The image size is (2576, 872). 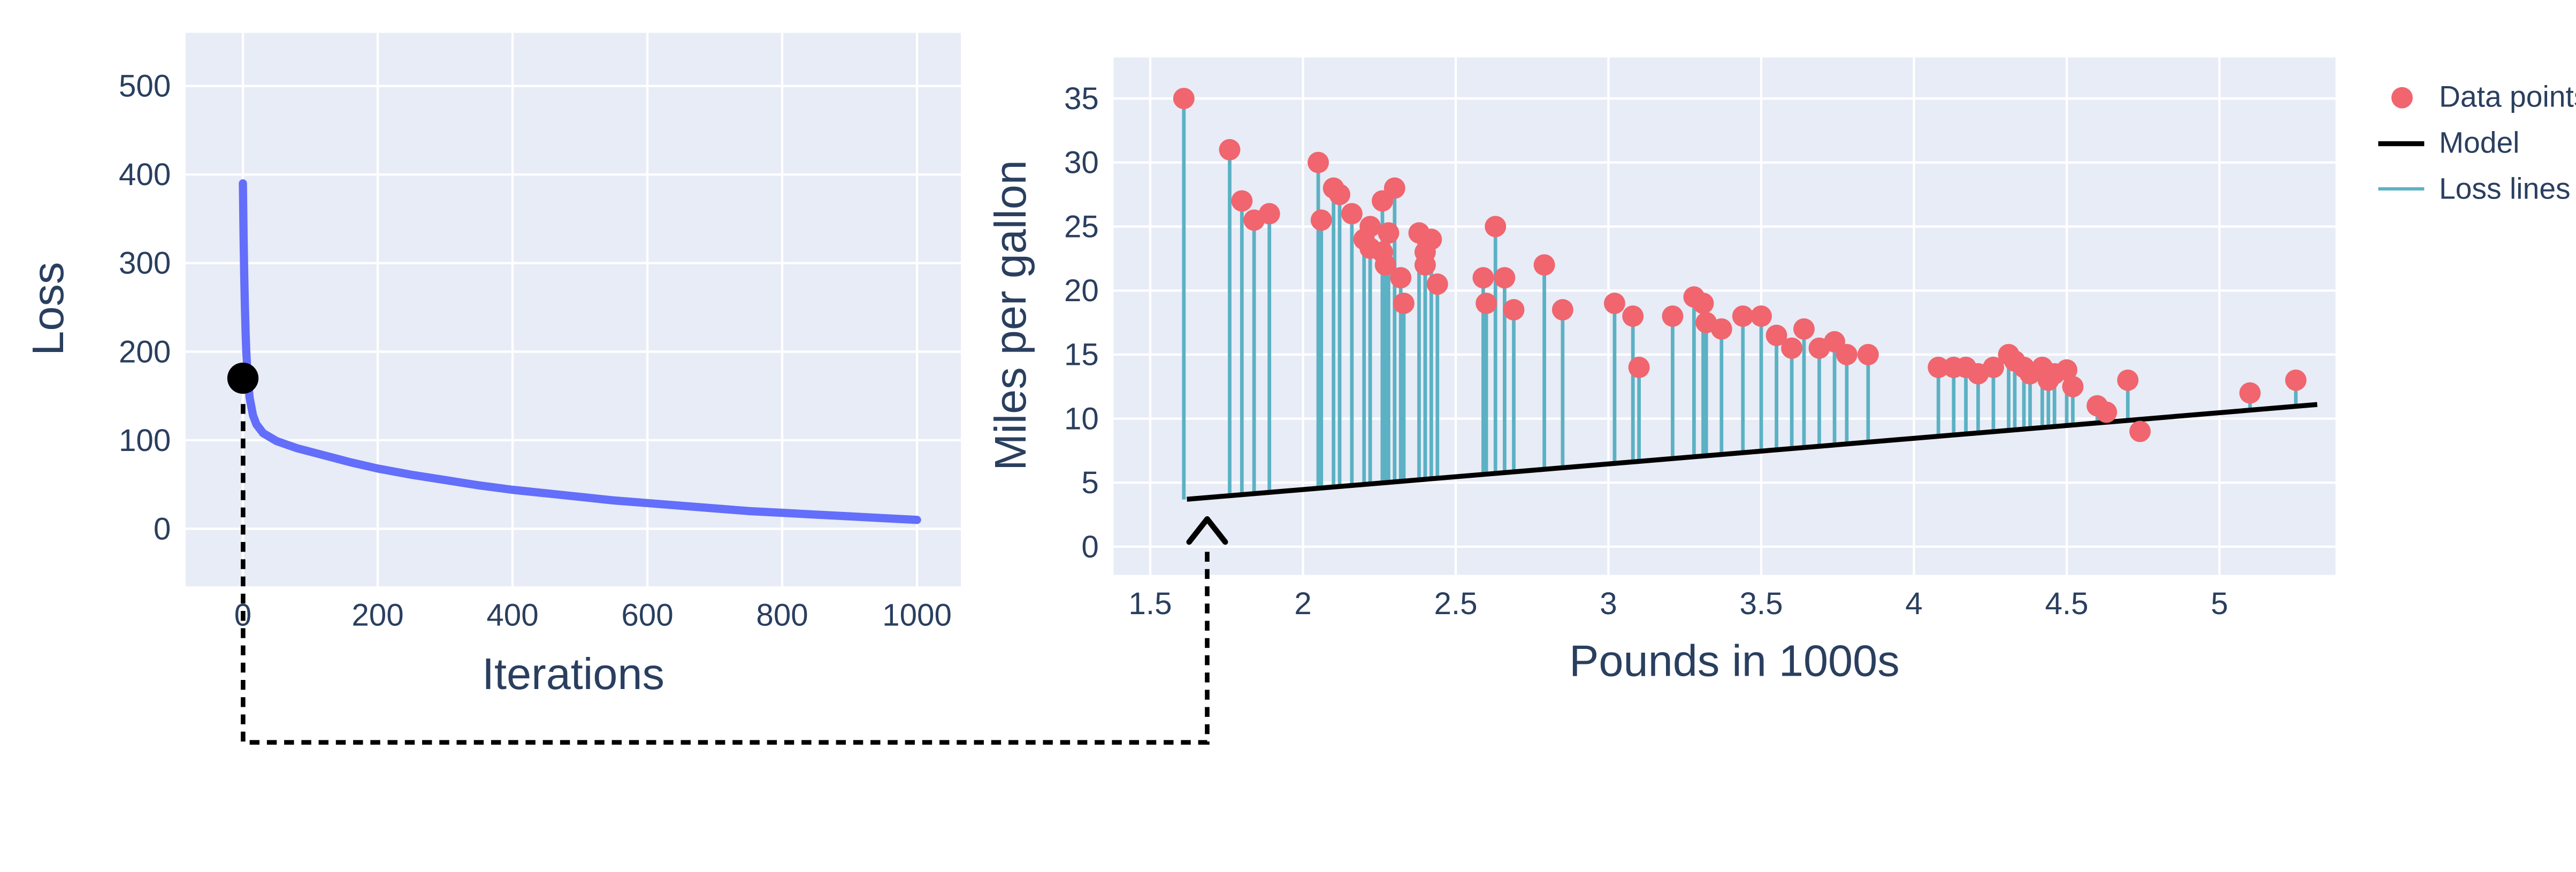 What do you see at coordinates (1081, 226) in the screenshot?
I see `y-tick-label: 25` at bounding box center [1081, 226].